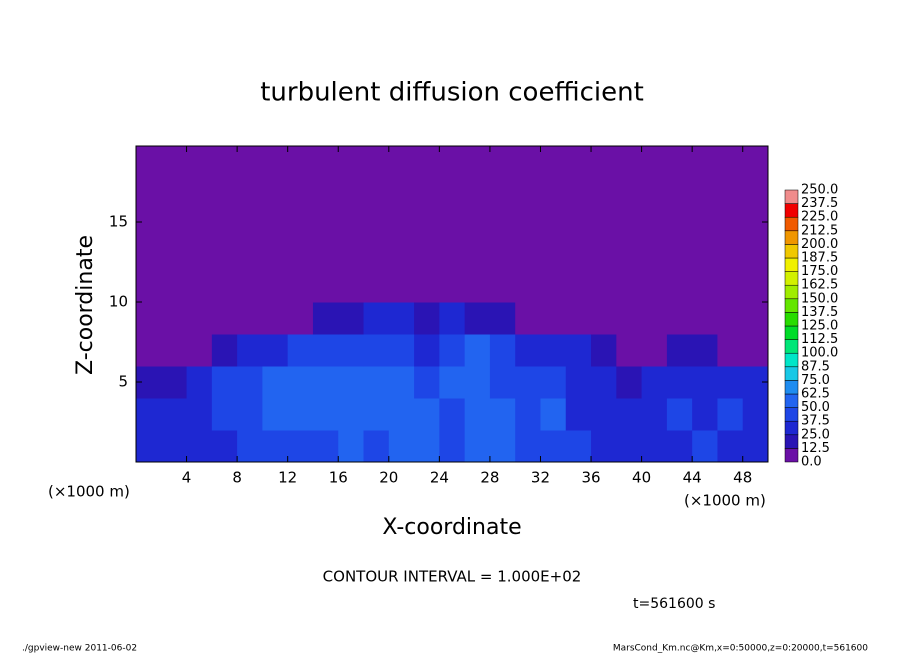 The image size is (904, 654). What do you see at coordinates (819, 271) in the screenshot?
I see `colorbar-label: 175.0` at bounding box center [819, 271].